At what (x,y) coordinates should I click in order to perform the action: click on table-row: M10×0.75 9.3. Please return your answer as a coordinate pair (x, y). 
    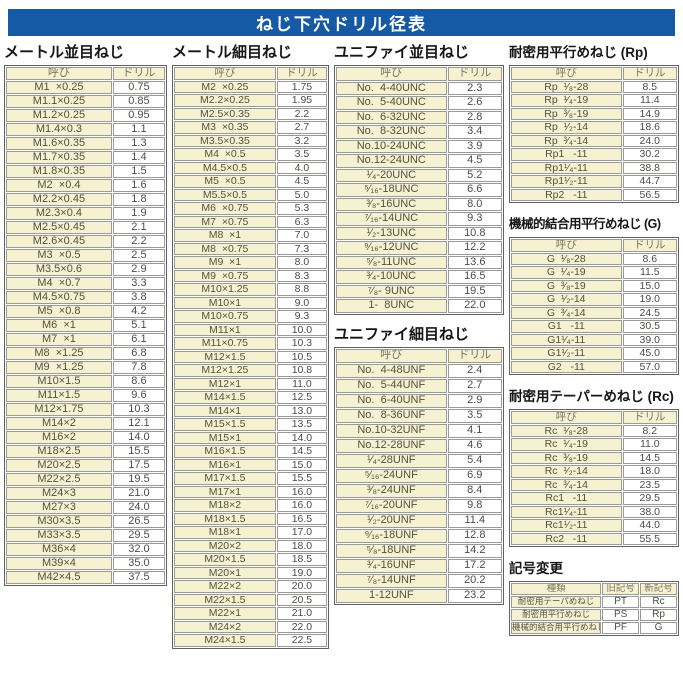
    Looking at the image, I should click on (250, 316).